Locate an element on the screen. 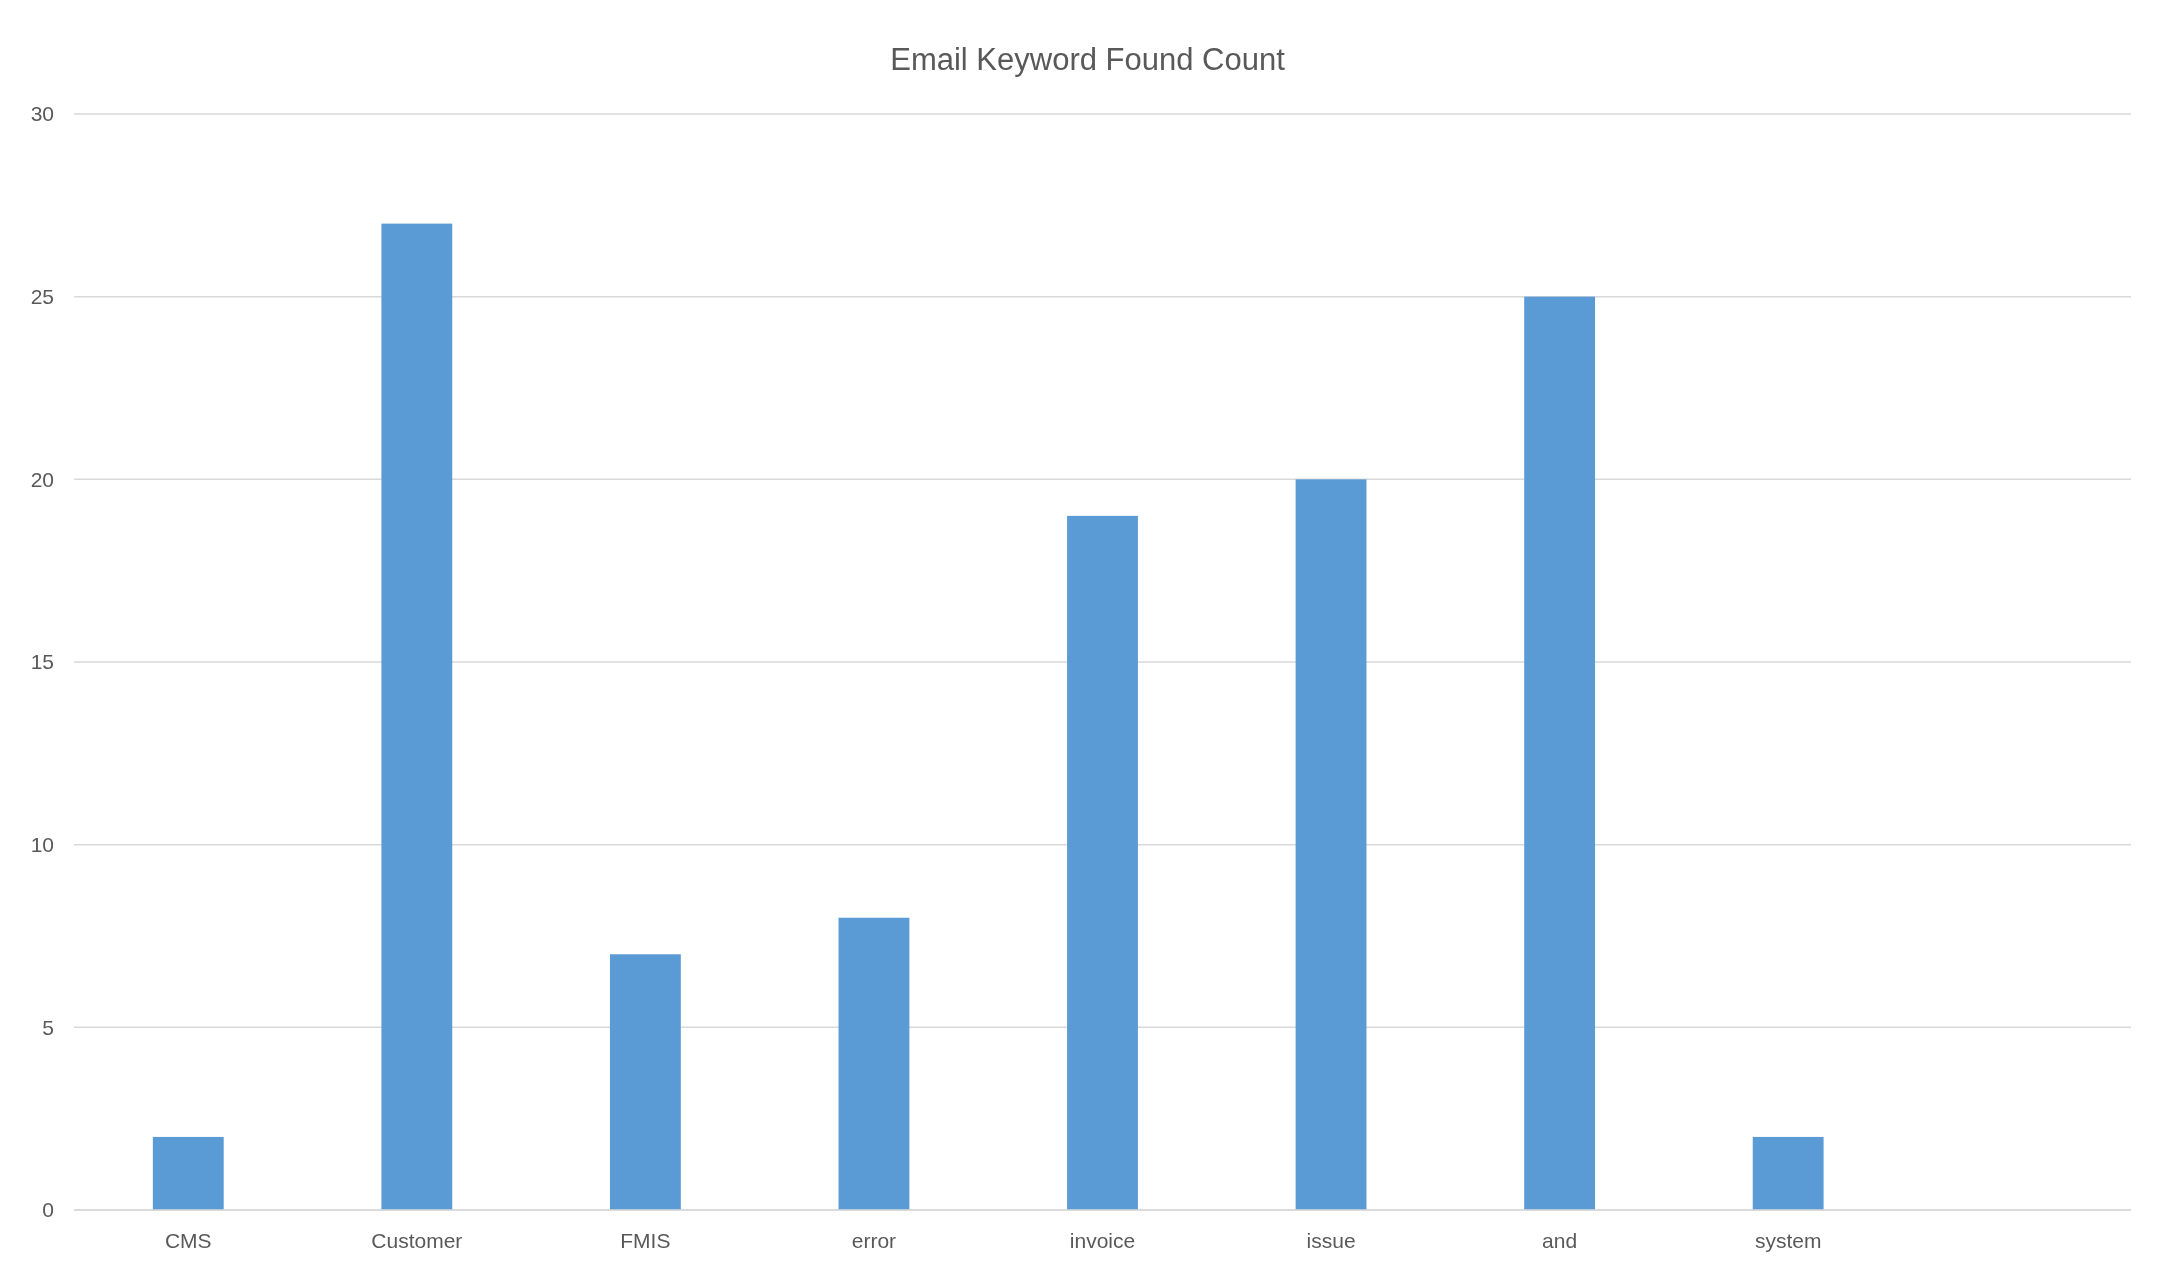 The width and height of the screenshot is (2159, 1273). x-tick-label: invoice is located at coordinates (1102, 1240).